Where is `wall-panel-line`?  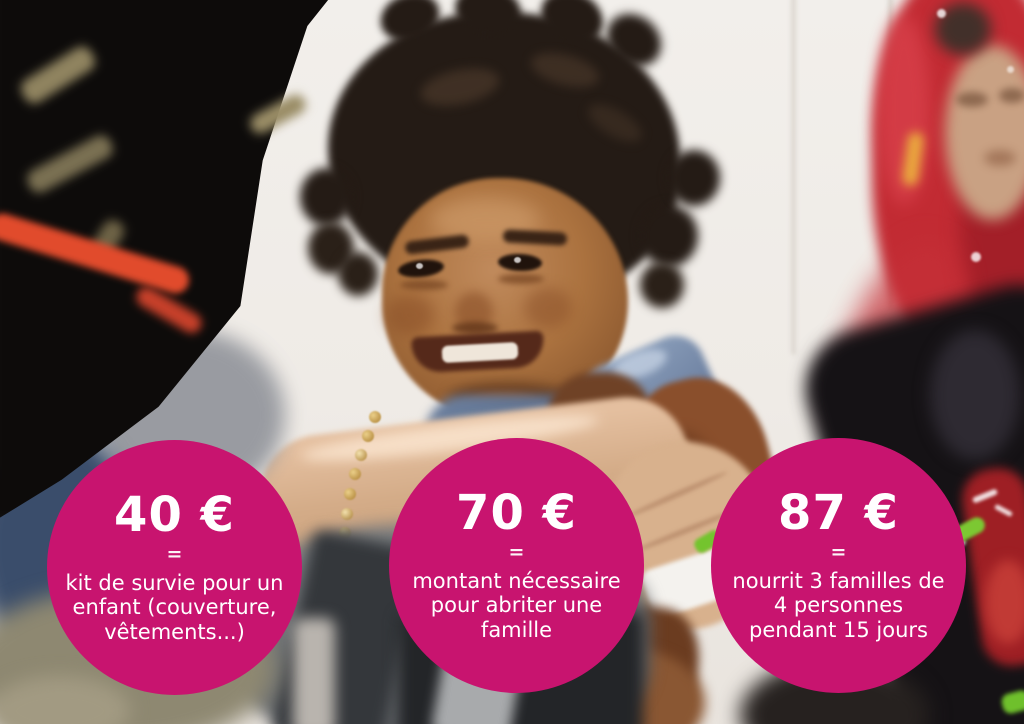
wall-panel-line is located at coordinates (793, 177).